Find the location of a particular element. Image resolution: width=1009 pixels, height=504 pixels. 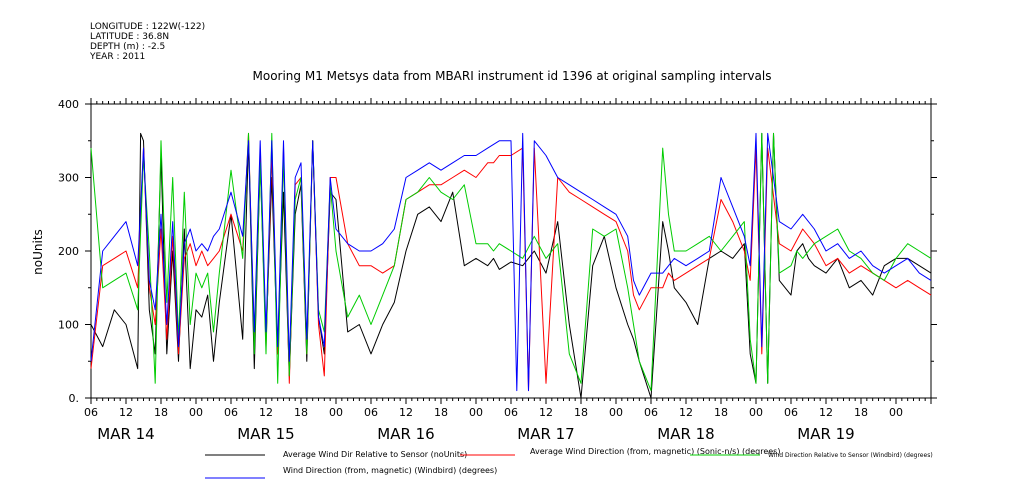

y-axis-label: noUnits is located at coordinates (38, 252).